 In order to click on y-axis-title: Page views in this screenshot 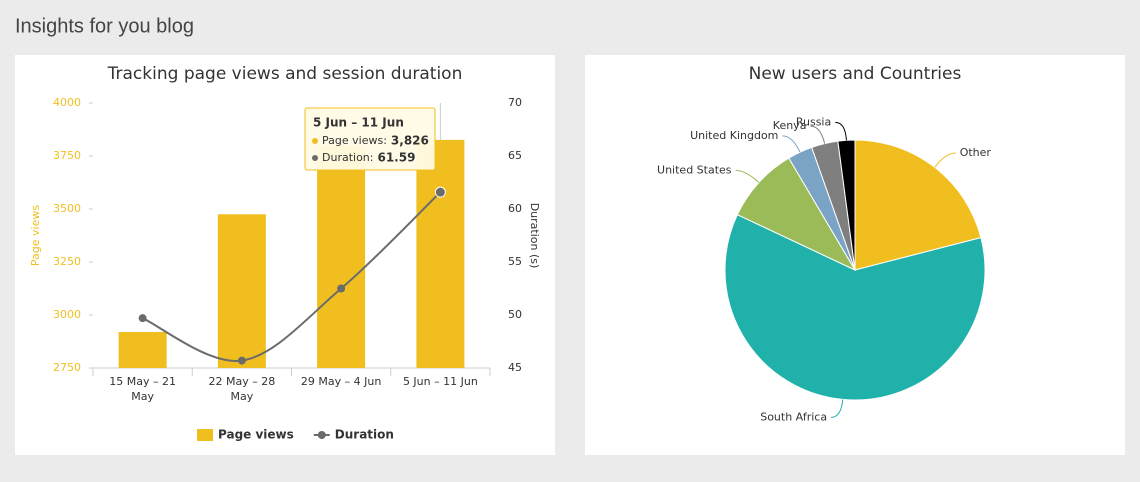, I will do `click(35, 235)`.